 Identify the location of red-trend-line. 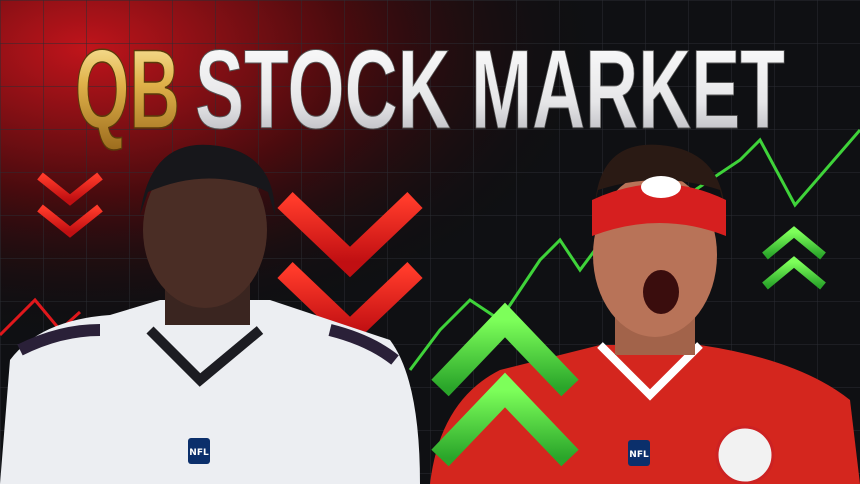
(41, 317).